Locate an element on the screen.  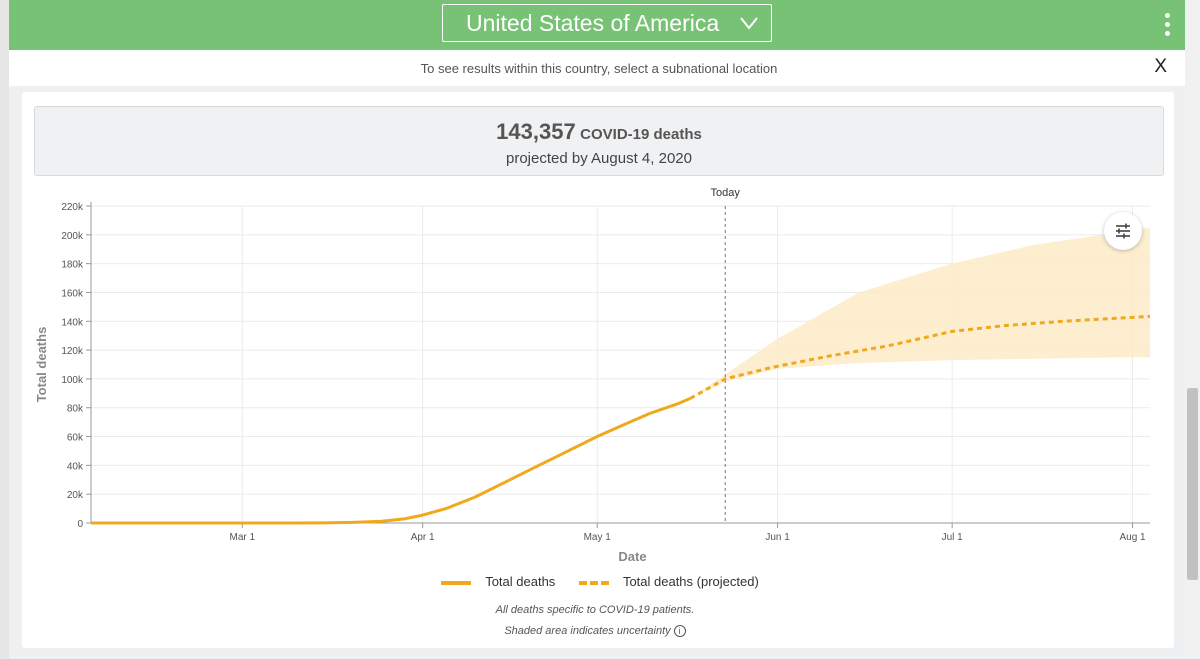
y-tick-label: 140k is located at coordinates (72, 322).